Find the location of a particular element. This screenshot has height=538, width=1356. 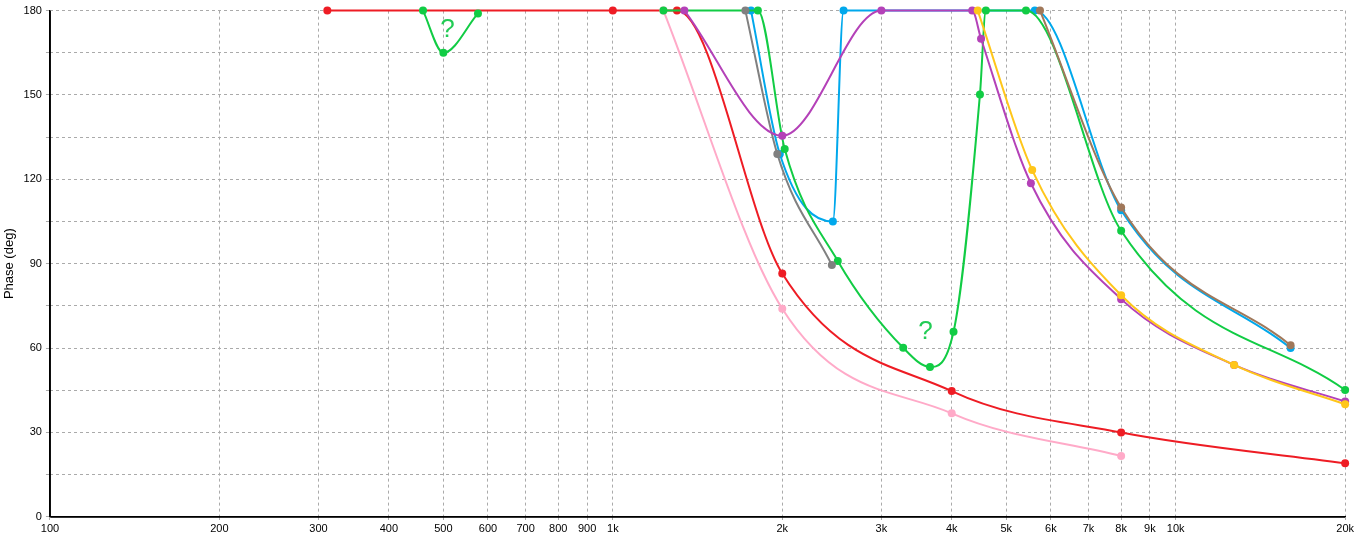

y-tick-label: 90 is located at coordinates (35, 262).